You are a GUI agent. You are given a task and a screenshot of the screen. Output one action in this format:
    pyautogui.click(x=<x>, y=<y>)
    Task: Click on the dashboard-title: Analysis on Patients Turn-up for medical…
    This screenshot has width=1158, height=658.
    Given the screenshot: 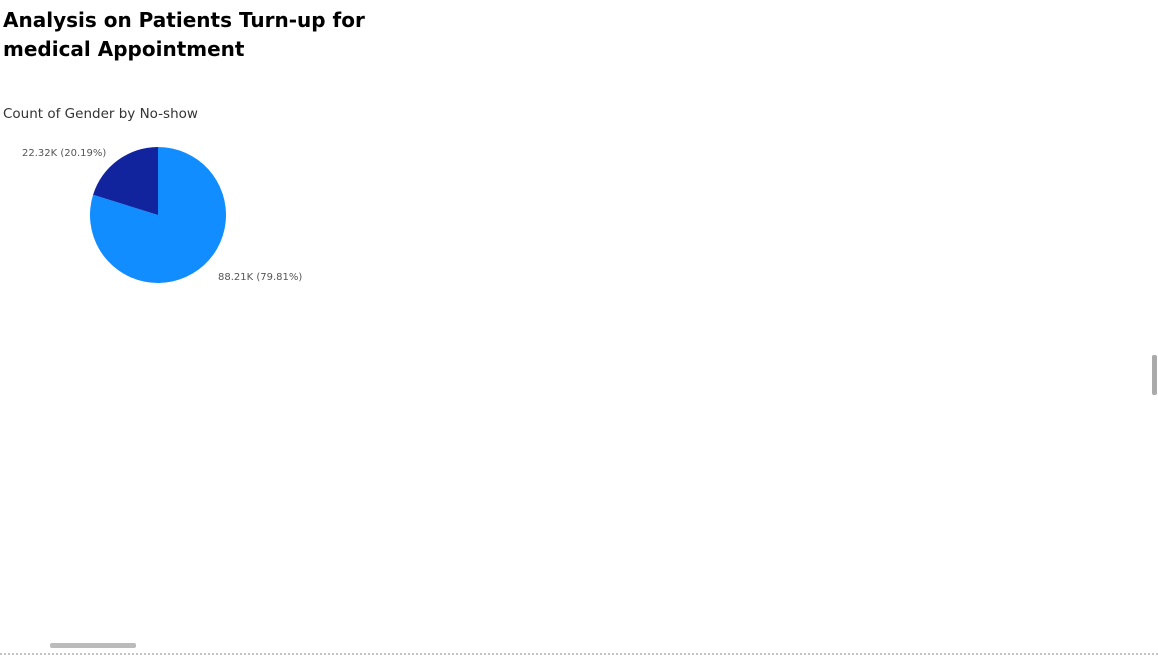 What is the action you would take?
    pyautogui.click(x=184, y=34)
    